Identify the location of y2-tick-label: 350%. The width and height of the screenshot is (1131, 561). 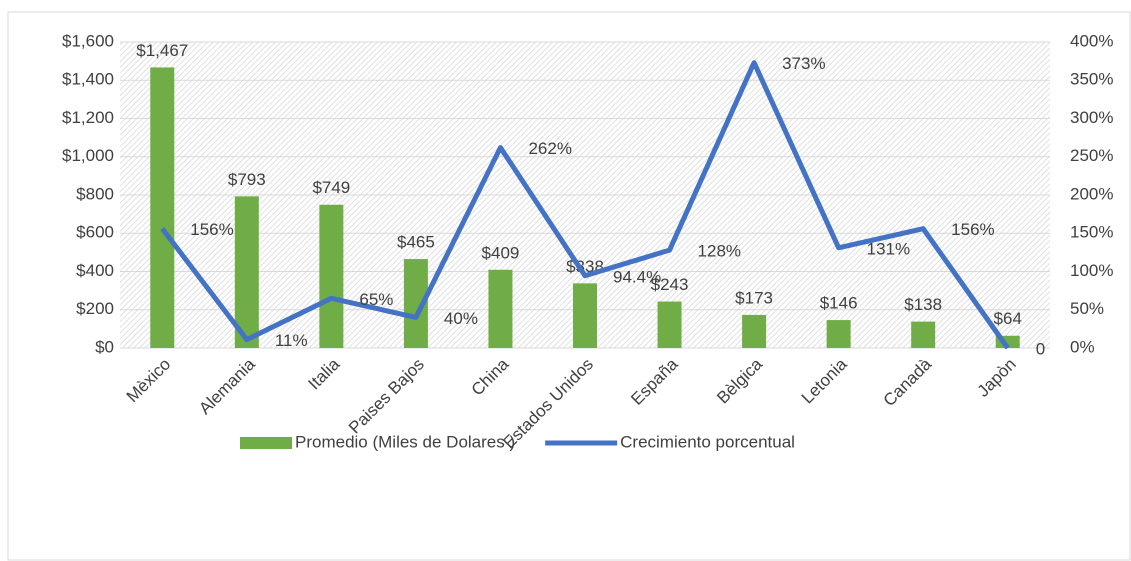
(1091, 79).